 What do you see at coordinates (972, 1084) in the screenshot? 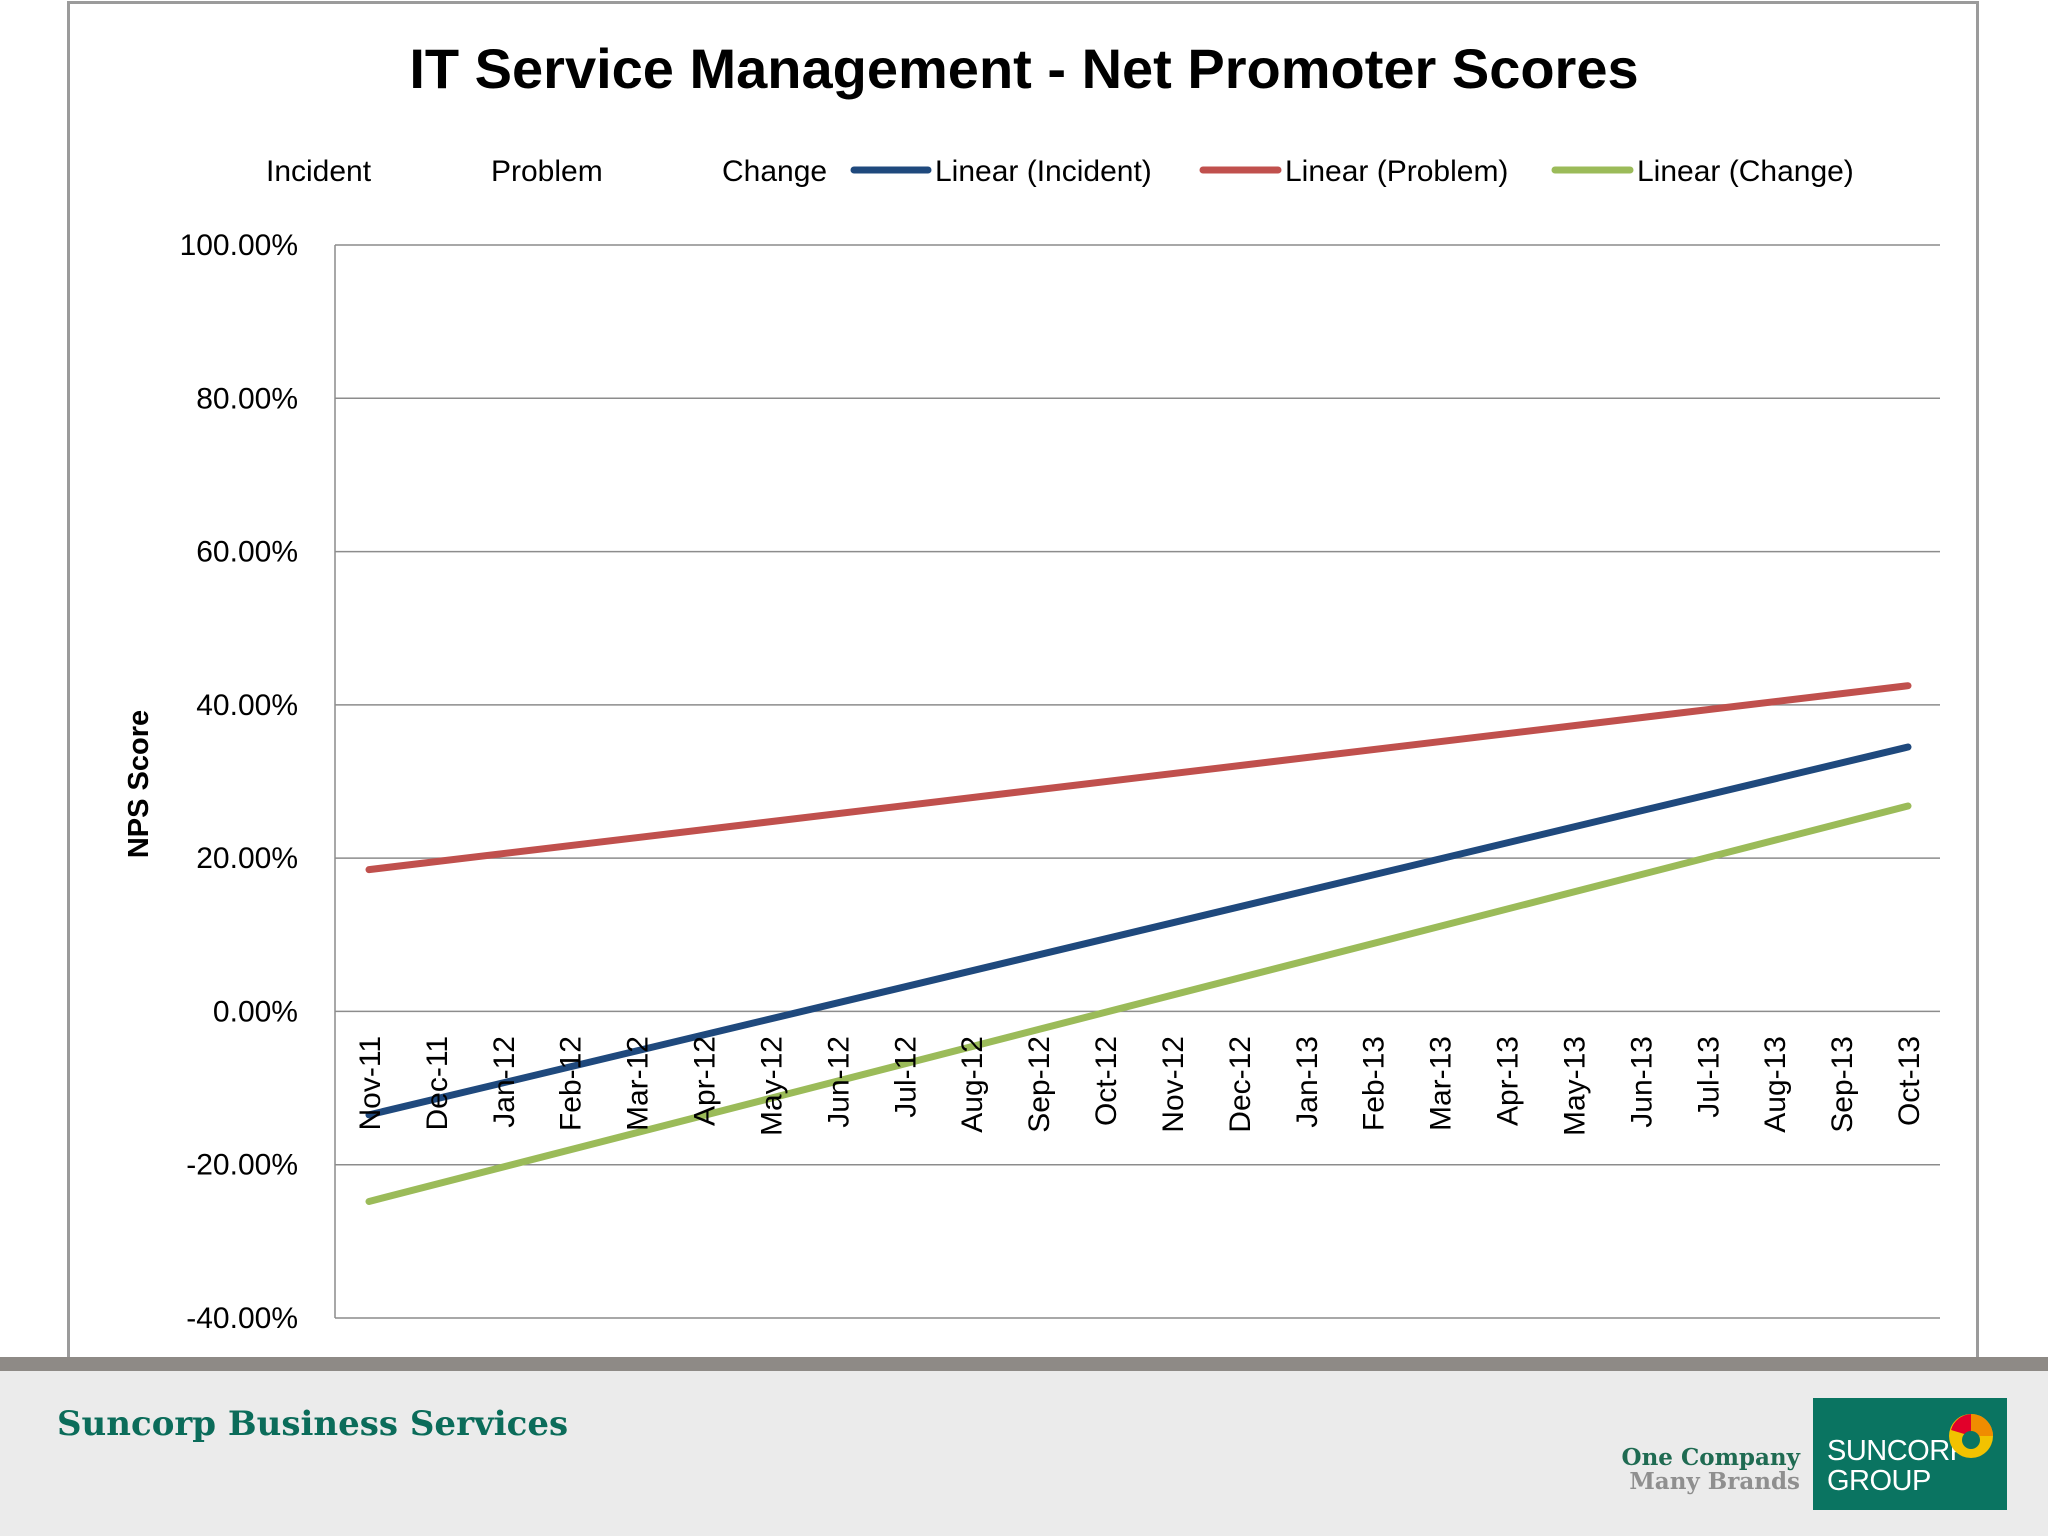
I see `x-tick-label: Aug-12` at bounding box center [972, 1084].